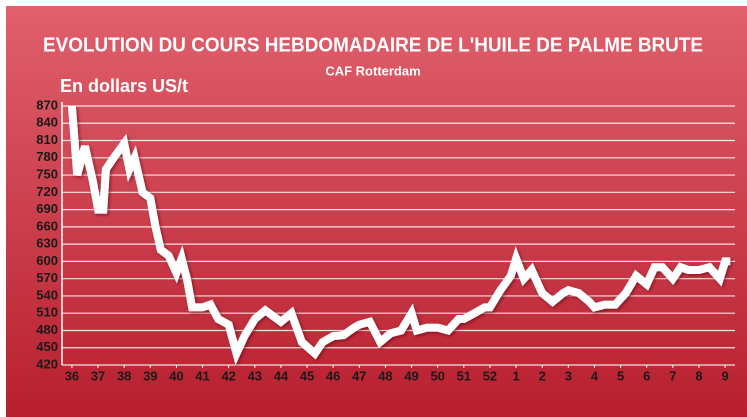 This screenshot has width=747, height=417. What do you see at coordinates (98, 375) in the screenshot?
I see `x-tick-label: 37` at bounding box center [98, 375].